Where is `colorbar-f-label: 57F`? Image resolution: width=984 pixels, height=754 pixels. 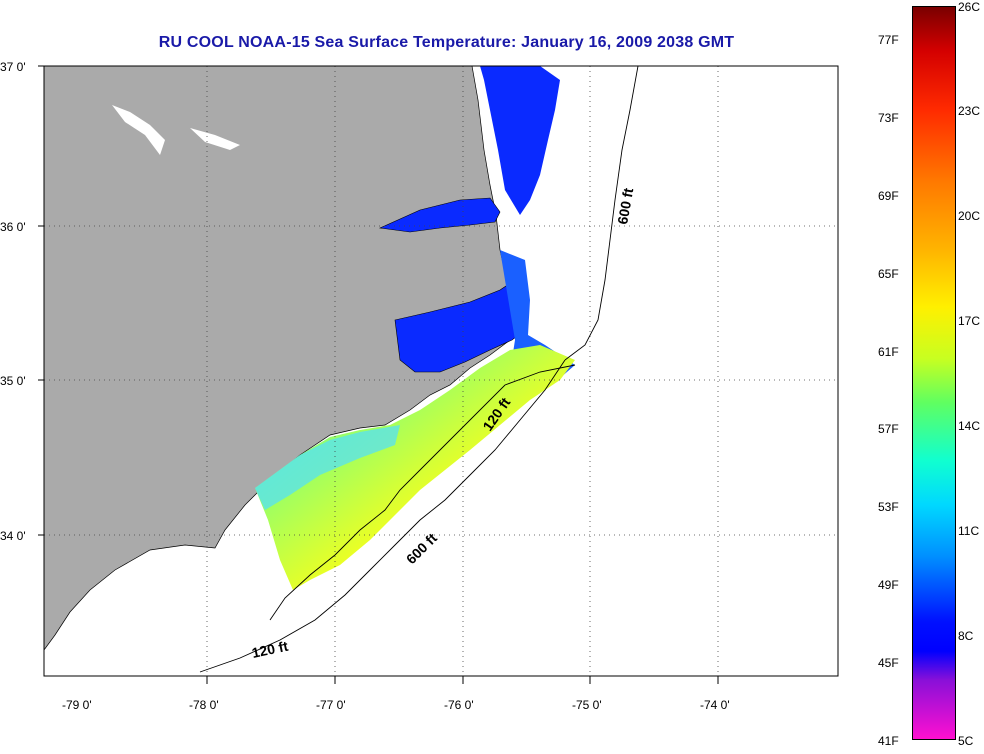 colorbar-f-label: 57F is located at coordinates (888, 429).